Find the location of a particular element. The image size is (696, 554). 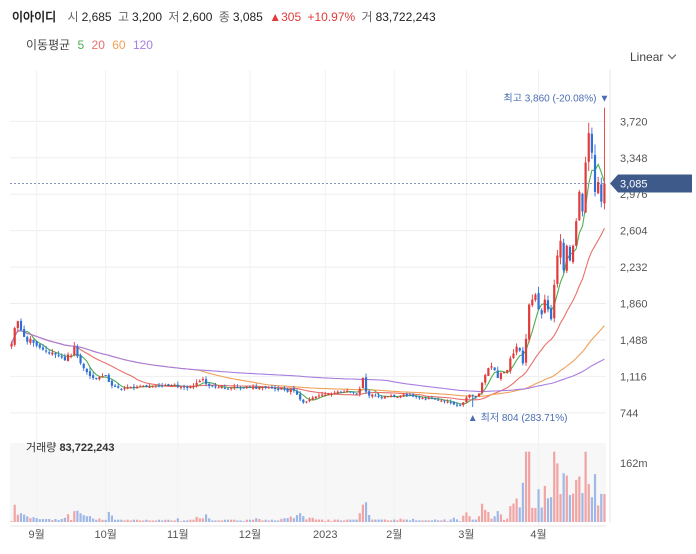

ma-60: 60 is located at coordinates (119, 45).